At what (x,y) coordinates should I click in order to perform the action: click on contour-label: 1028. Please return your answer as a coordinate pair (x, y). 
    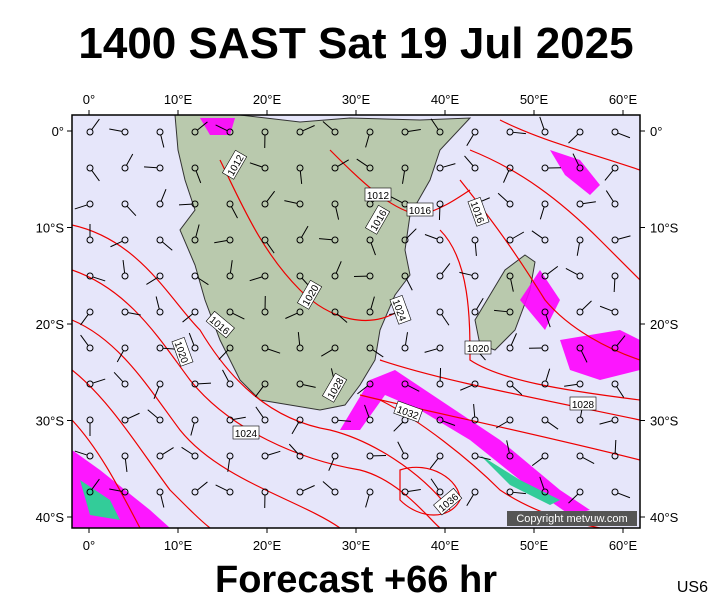
    Looking at the image, I should click on (583, 404).